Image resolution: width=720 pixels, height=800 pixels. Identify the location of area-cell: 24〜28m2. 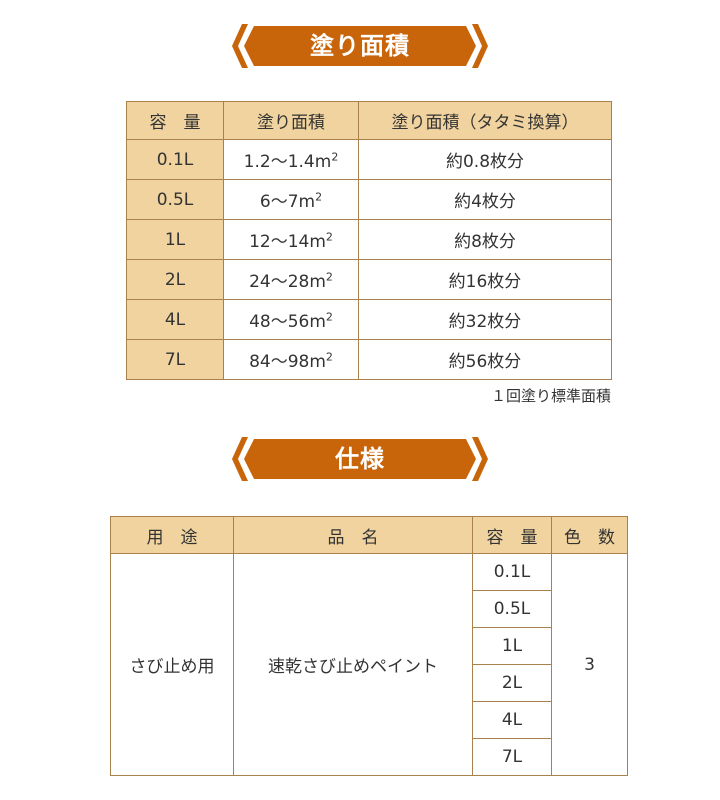
(291, 279).